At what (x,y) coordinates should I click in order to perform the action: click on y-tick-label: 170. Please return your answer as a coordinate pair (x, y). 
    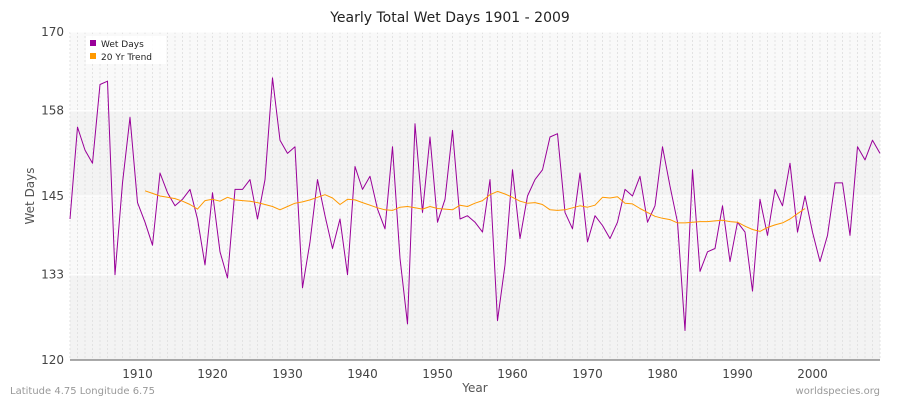
    Looking at the image, I should click on (52, 32).